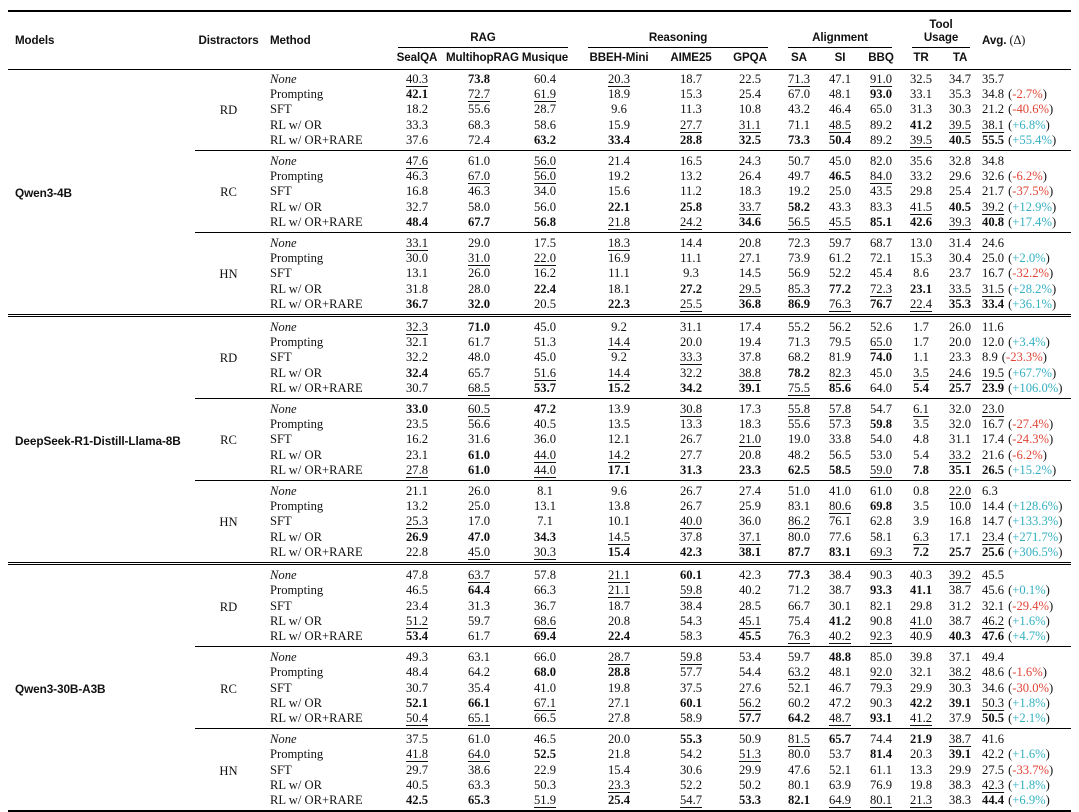  Describe the element at coordinates (479, 769) in the screenshot. I see `score-cell: 38.6` at that location.